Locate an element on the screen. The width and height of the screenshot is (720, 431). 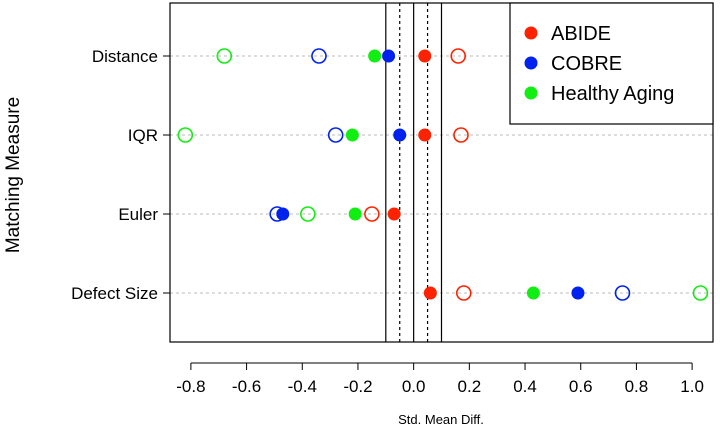
legend: ABIDE COBRE Healthy Aging is located at coordinates (611, 63).